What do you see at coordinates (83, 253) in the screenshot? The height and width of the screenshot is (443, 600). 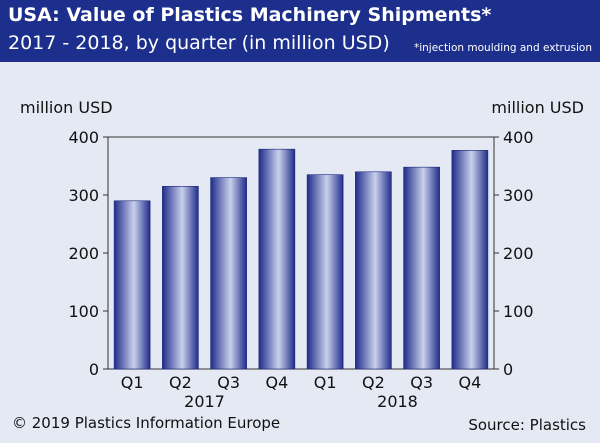 I see `y-tick-label-left: 200` at bounding box center [83, 253].